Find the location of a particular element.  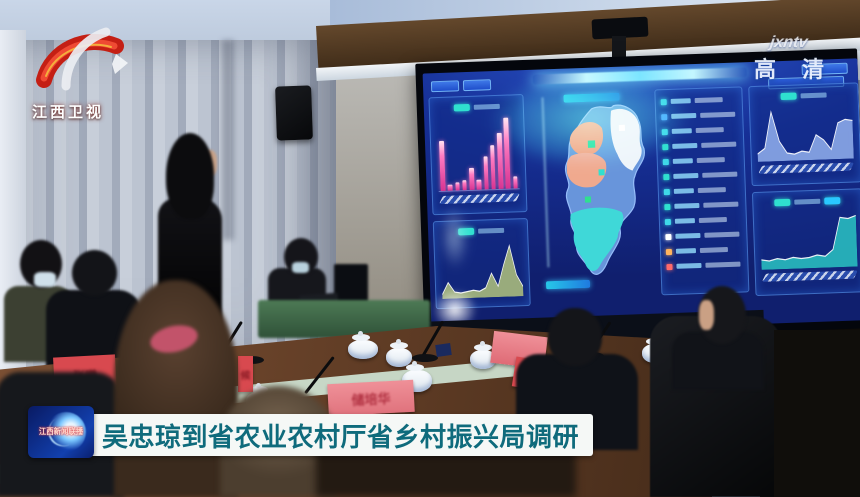

dashboard-right-column is located at coordinates (804, 191).